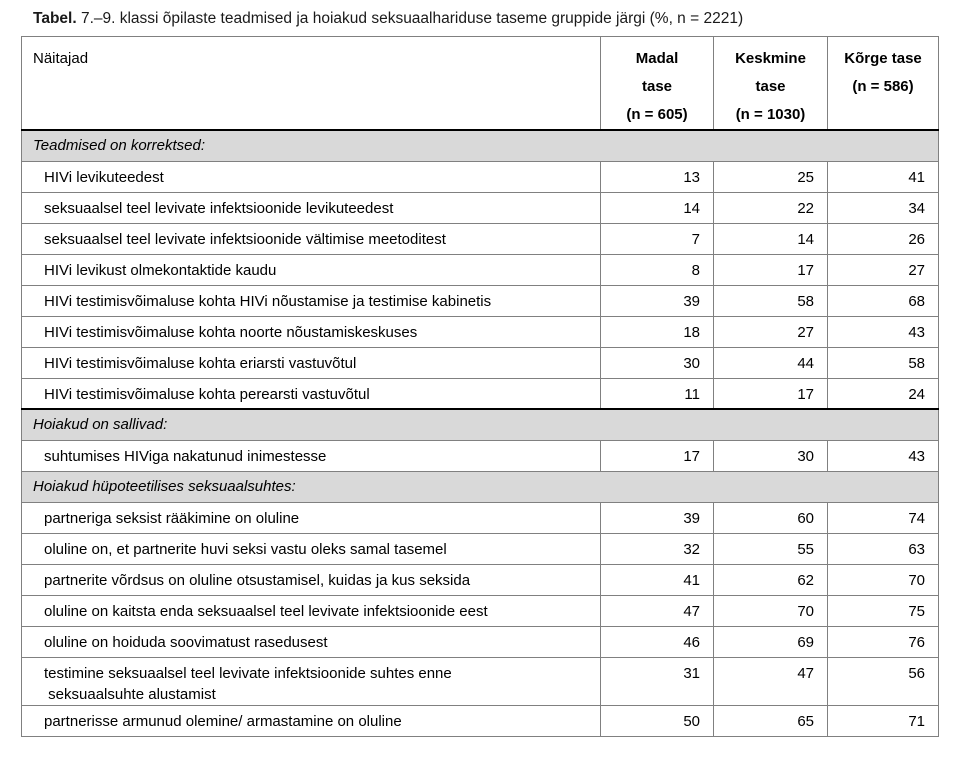  What do you see at coordinates (883, 641) in the screenshot?
I see `value-korge: 76` at bounding box center [883, 641].